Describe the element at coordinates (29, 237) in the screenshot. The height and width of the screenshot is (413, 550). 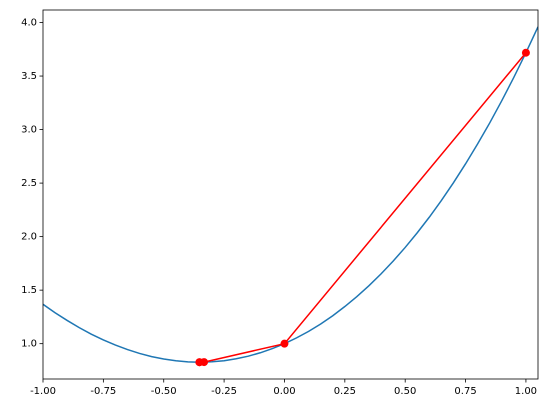
I see `y-tick-label: 2.0` at that location.